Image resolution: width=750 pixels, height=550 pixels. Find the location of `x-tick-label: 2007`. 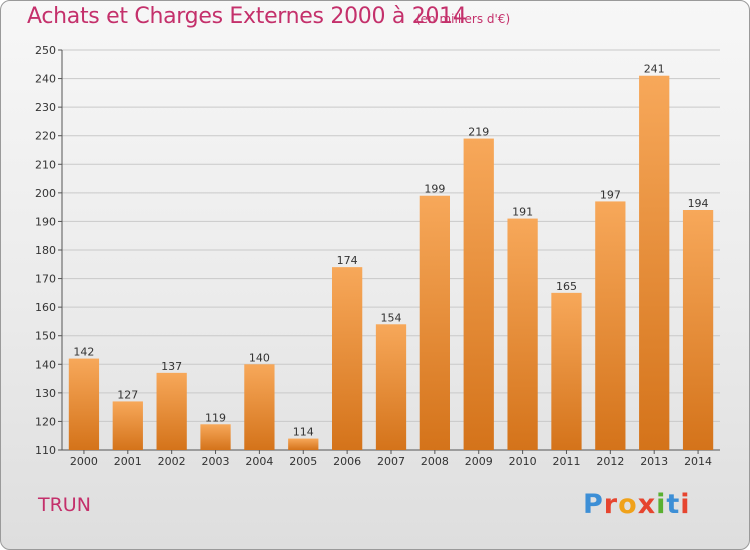

x-tick-label: 2007 is located at coordinates (391, 461).